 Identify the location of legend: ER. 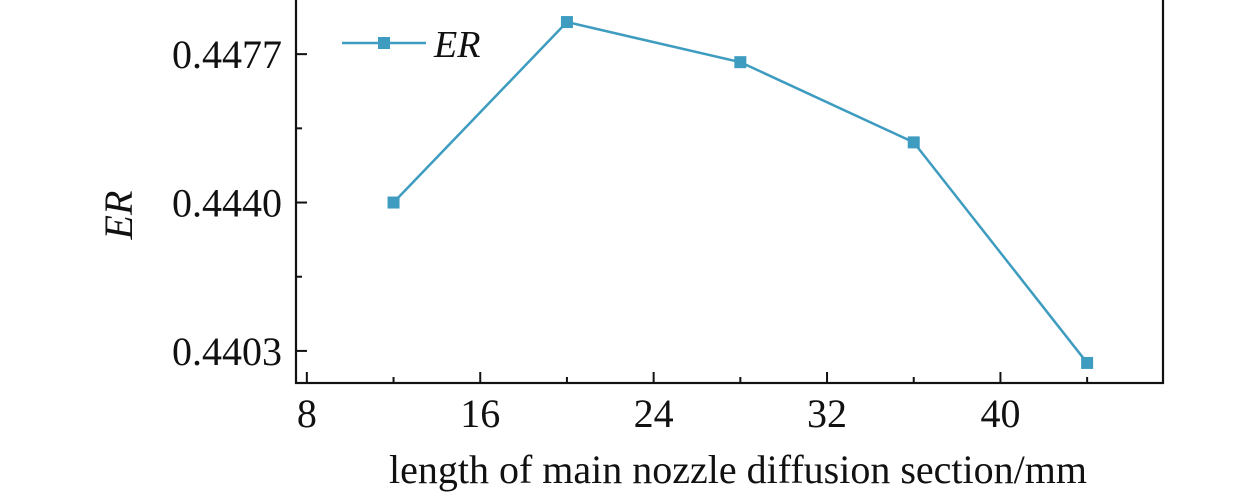
(411, 45).